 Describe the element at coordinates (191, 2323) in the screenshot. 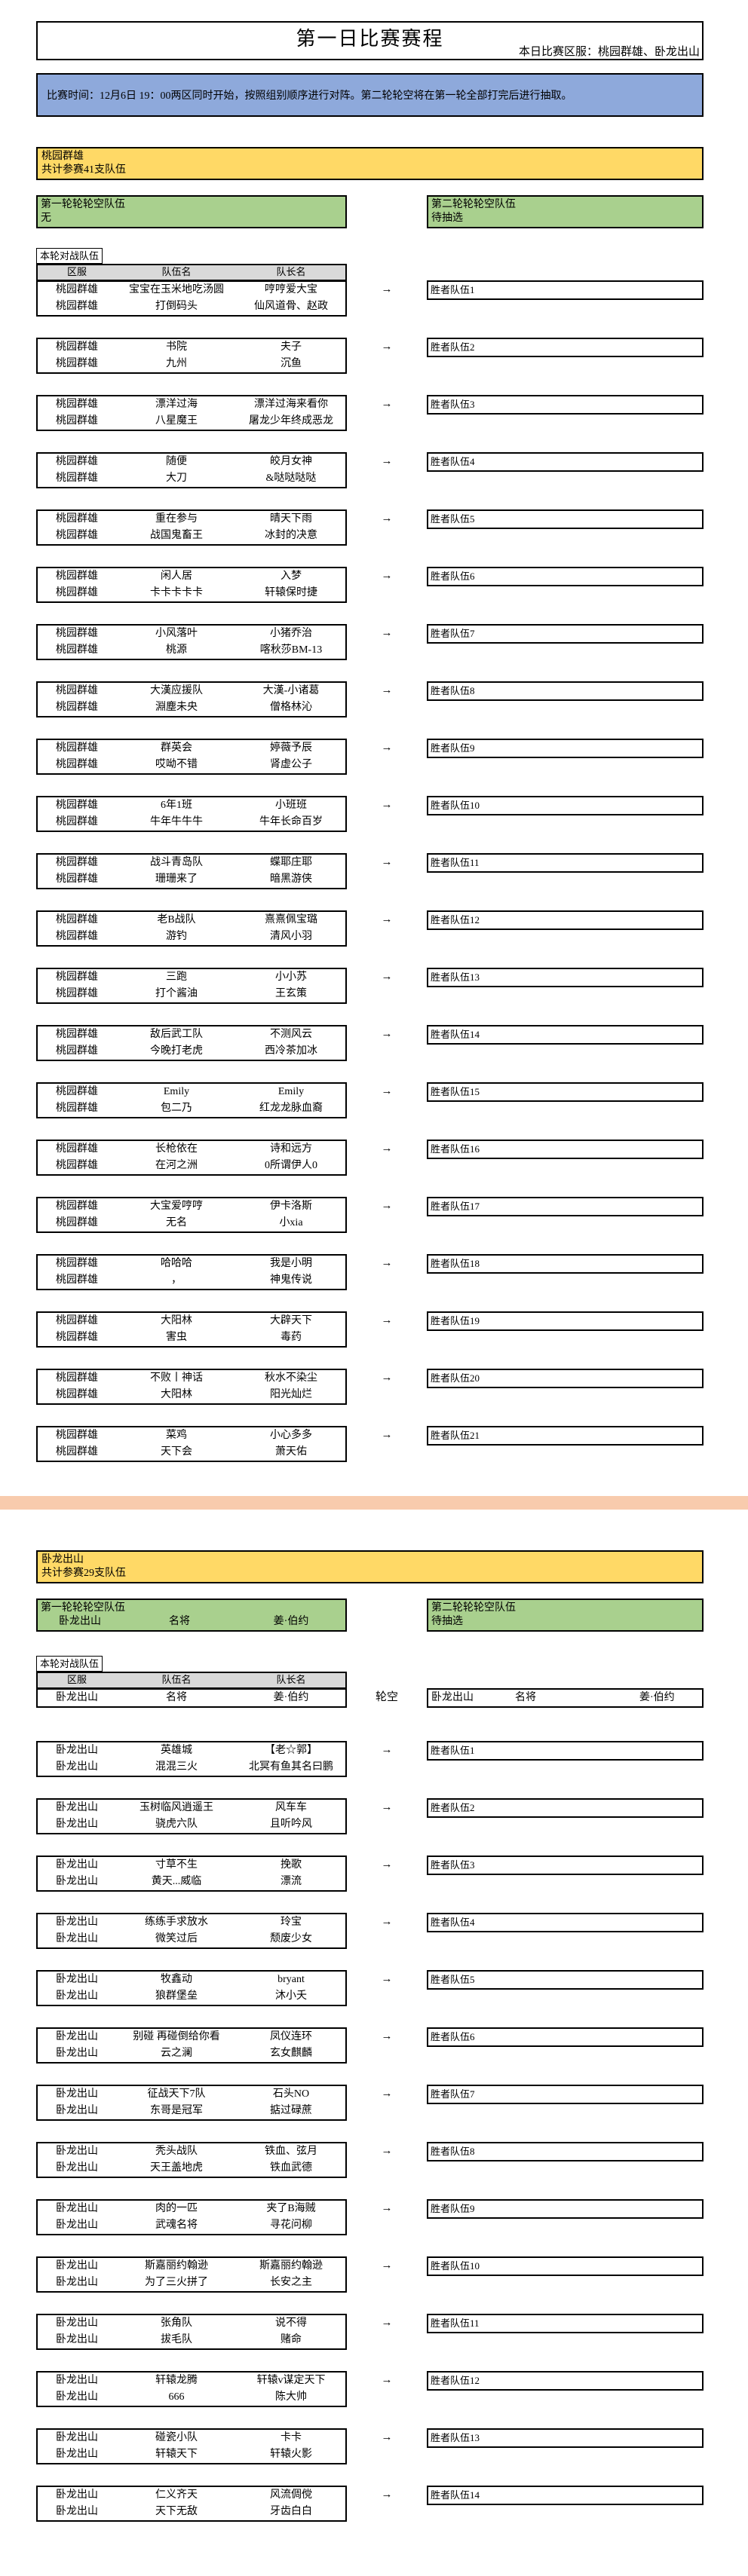

I see `table-row: 卧龙出山 张角队 说不得` at that location.